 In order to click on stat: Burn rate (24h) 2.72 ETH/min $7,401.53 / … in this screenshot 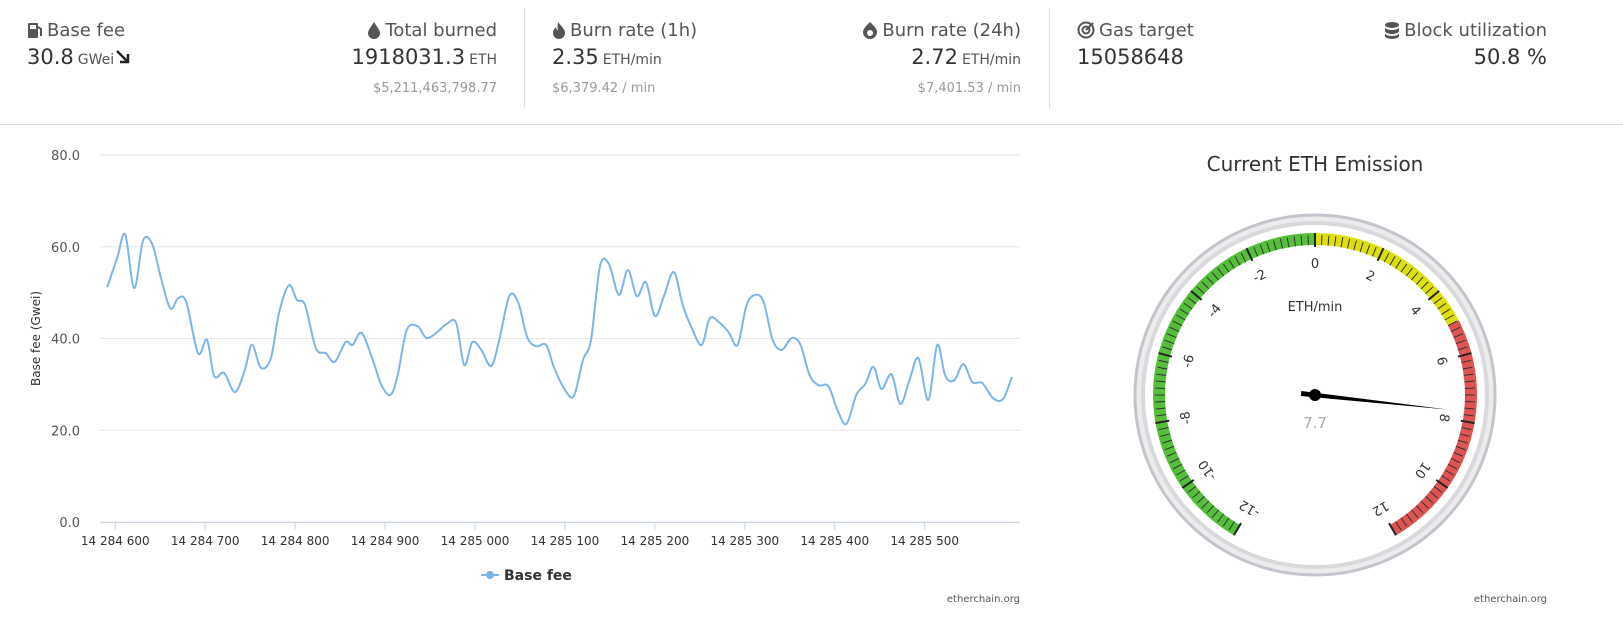, I will do `click(941, 58)`.